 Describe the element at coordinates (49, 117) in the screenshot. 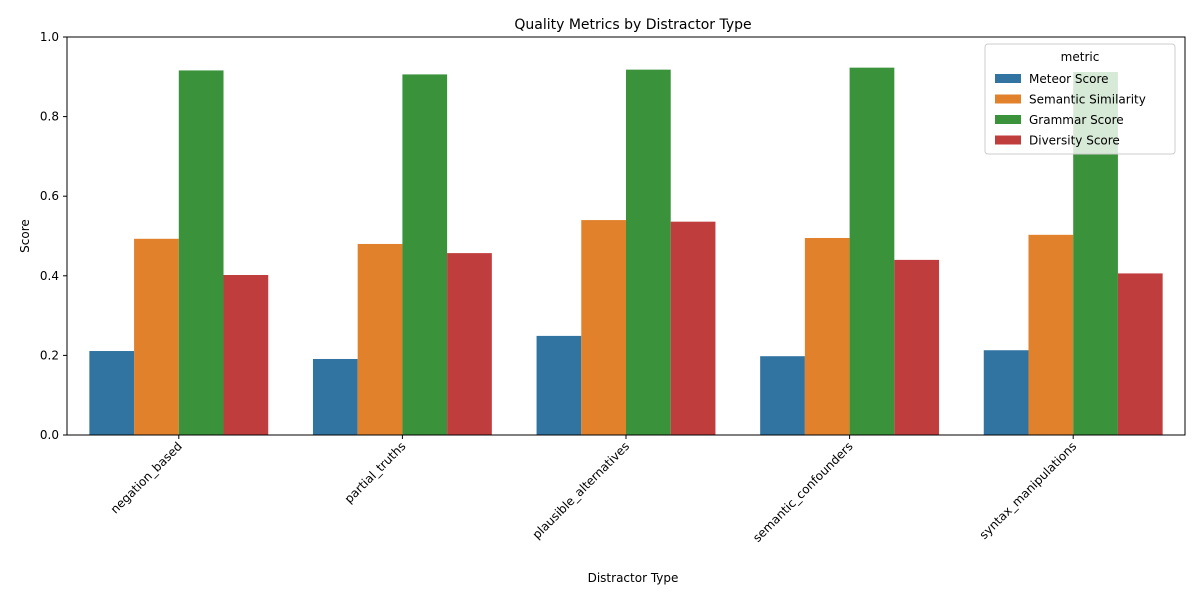

I see `y-tick-label: 0.8` at that location.